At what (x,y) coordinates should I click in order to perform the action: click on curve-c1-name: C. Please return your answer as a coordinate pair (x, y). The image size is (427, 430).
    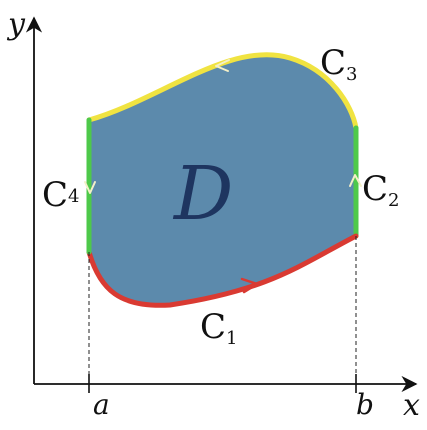
    Looking at the image, I should click on (213, 327).